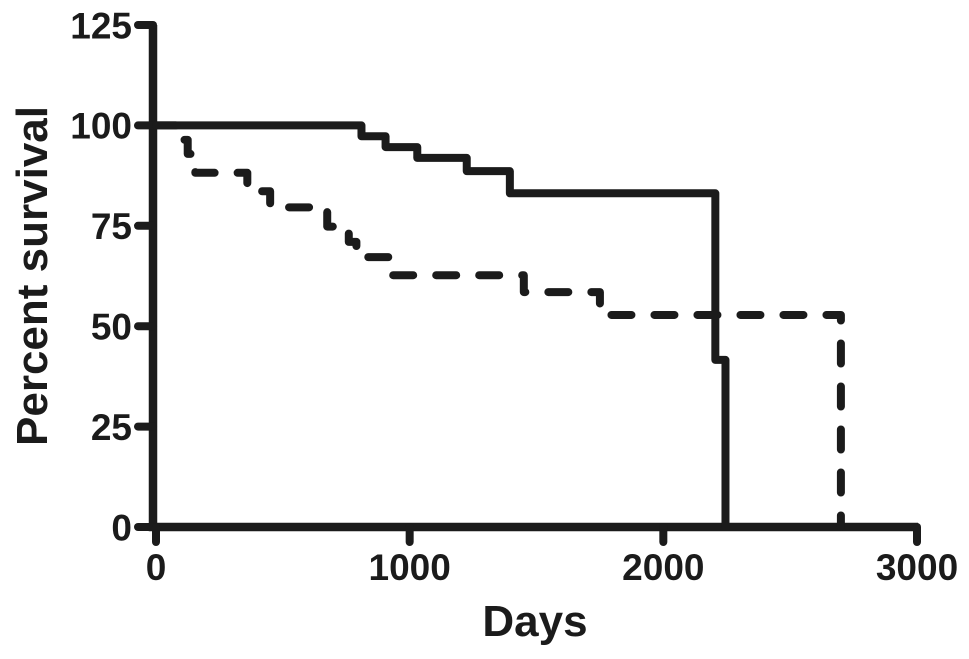 The height and width of the screenshot is (659, 969). I want to click on x-tick-label: 1000, so click(410, 567).